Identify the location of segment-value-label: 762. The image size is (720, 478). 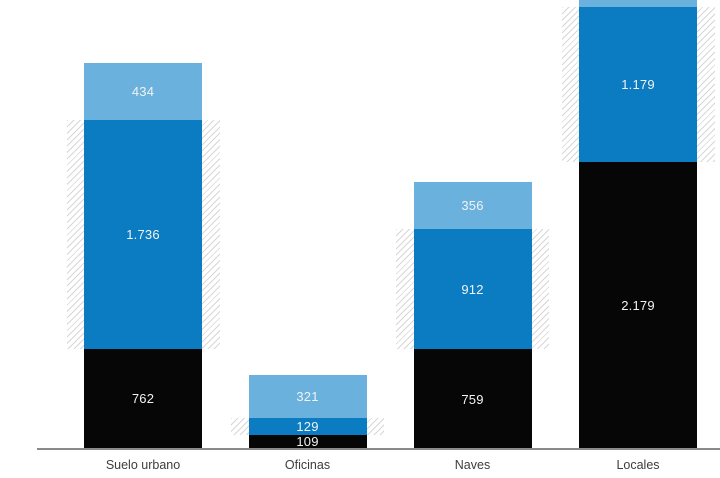
(143, 399).